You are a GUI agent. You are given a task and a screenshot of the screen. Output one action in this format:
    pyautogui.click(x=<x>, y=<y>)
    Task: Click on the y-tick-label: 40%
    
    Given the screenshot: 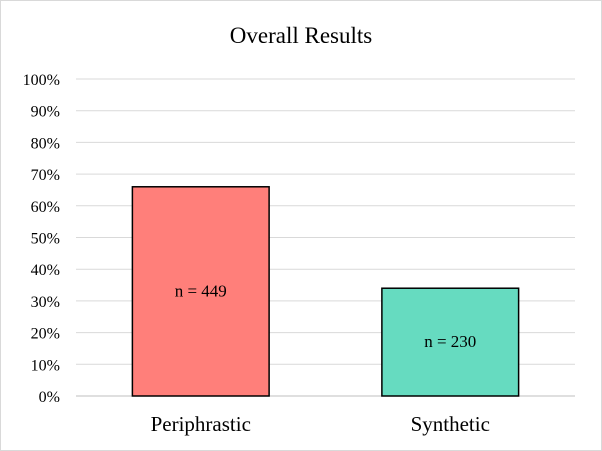 What is the action you would take?
    pyautogui.click(x=45, y=270)
    